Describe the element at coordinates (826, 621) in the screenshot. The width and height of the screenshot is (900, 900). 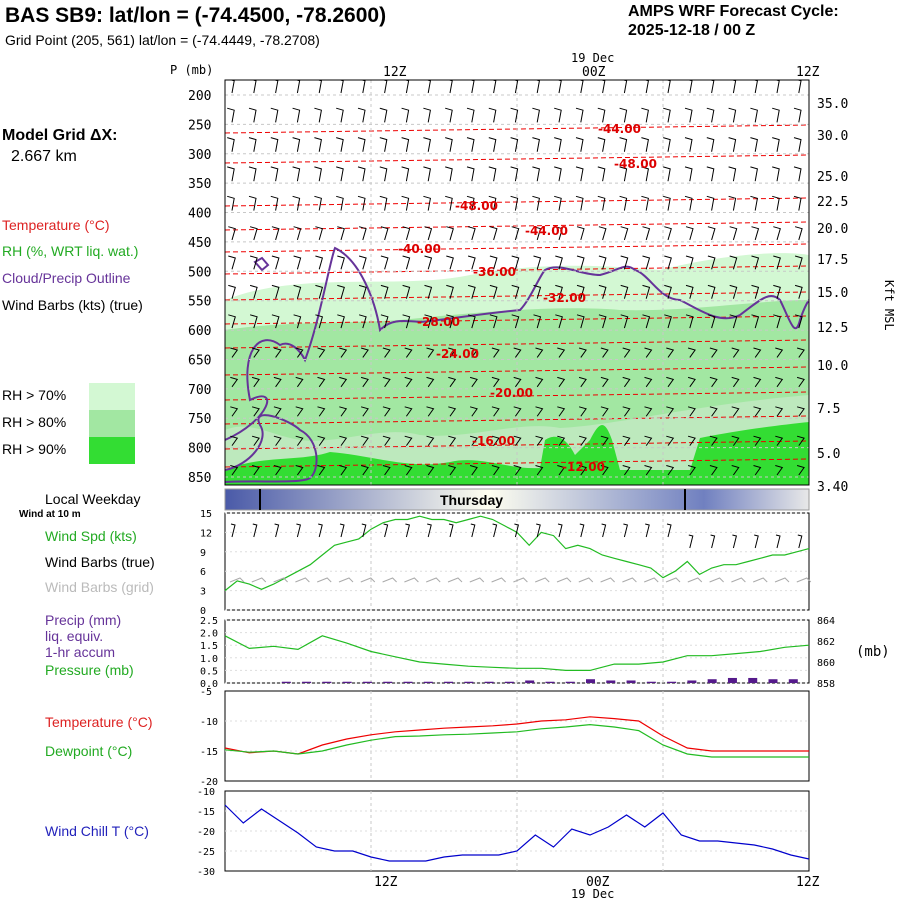
I see `pressure-ytick-label: 864` at that location.